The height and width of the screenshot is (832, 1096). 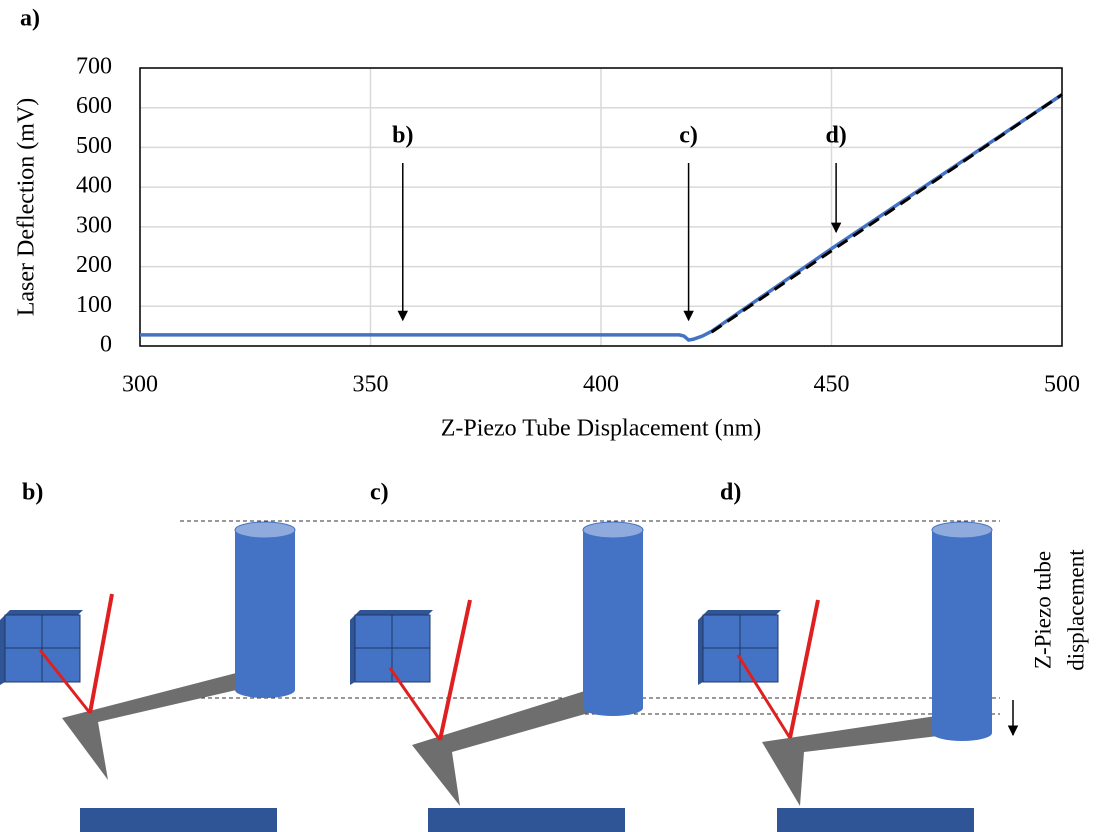 I want to click on x-tick-label: 300, so click(x=140, y=385).